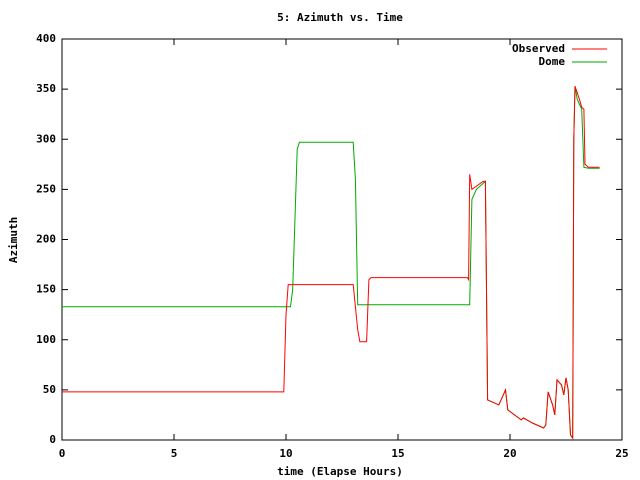 This screenshot has height=480, width=640. What do you see at coordinates (621, 453) in the screenshot?
I see `x-tick-label: 25` at bounding box center [621, 453].